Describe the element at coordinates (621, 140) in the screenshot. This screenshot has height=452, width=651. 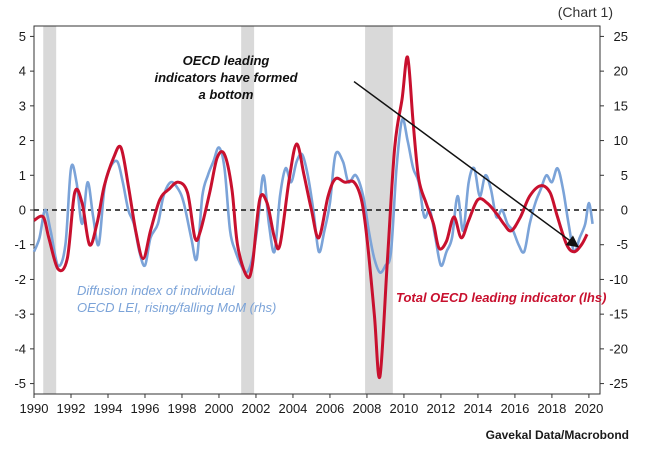
I see `y-right-tick-label: 10` at that location.